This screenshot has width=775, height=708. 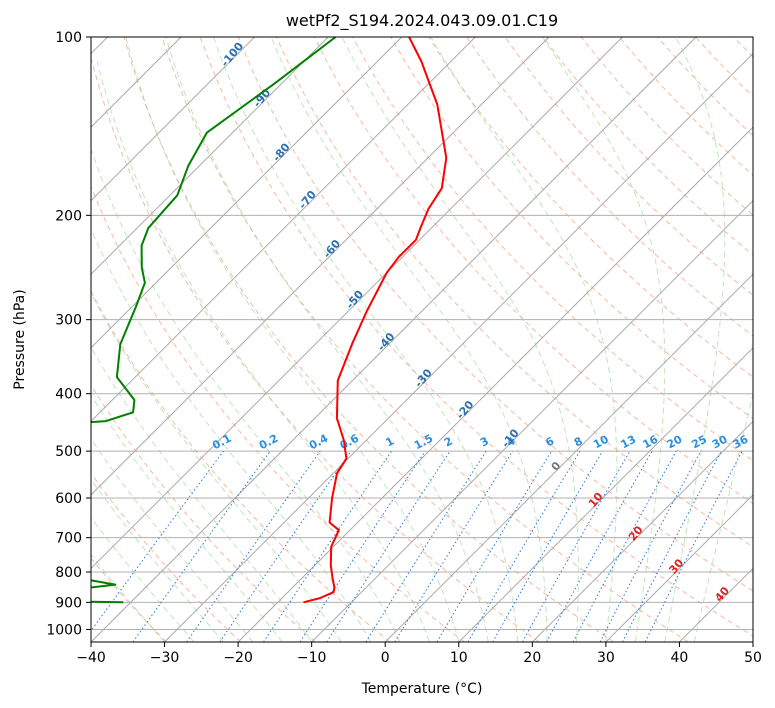 What do you see at coordinates (68, 452) in the screenshot?
I see `y-tick-label: 500` at bounding box center [68, 452].